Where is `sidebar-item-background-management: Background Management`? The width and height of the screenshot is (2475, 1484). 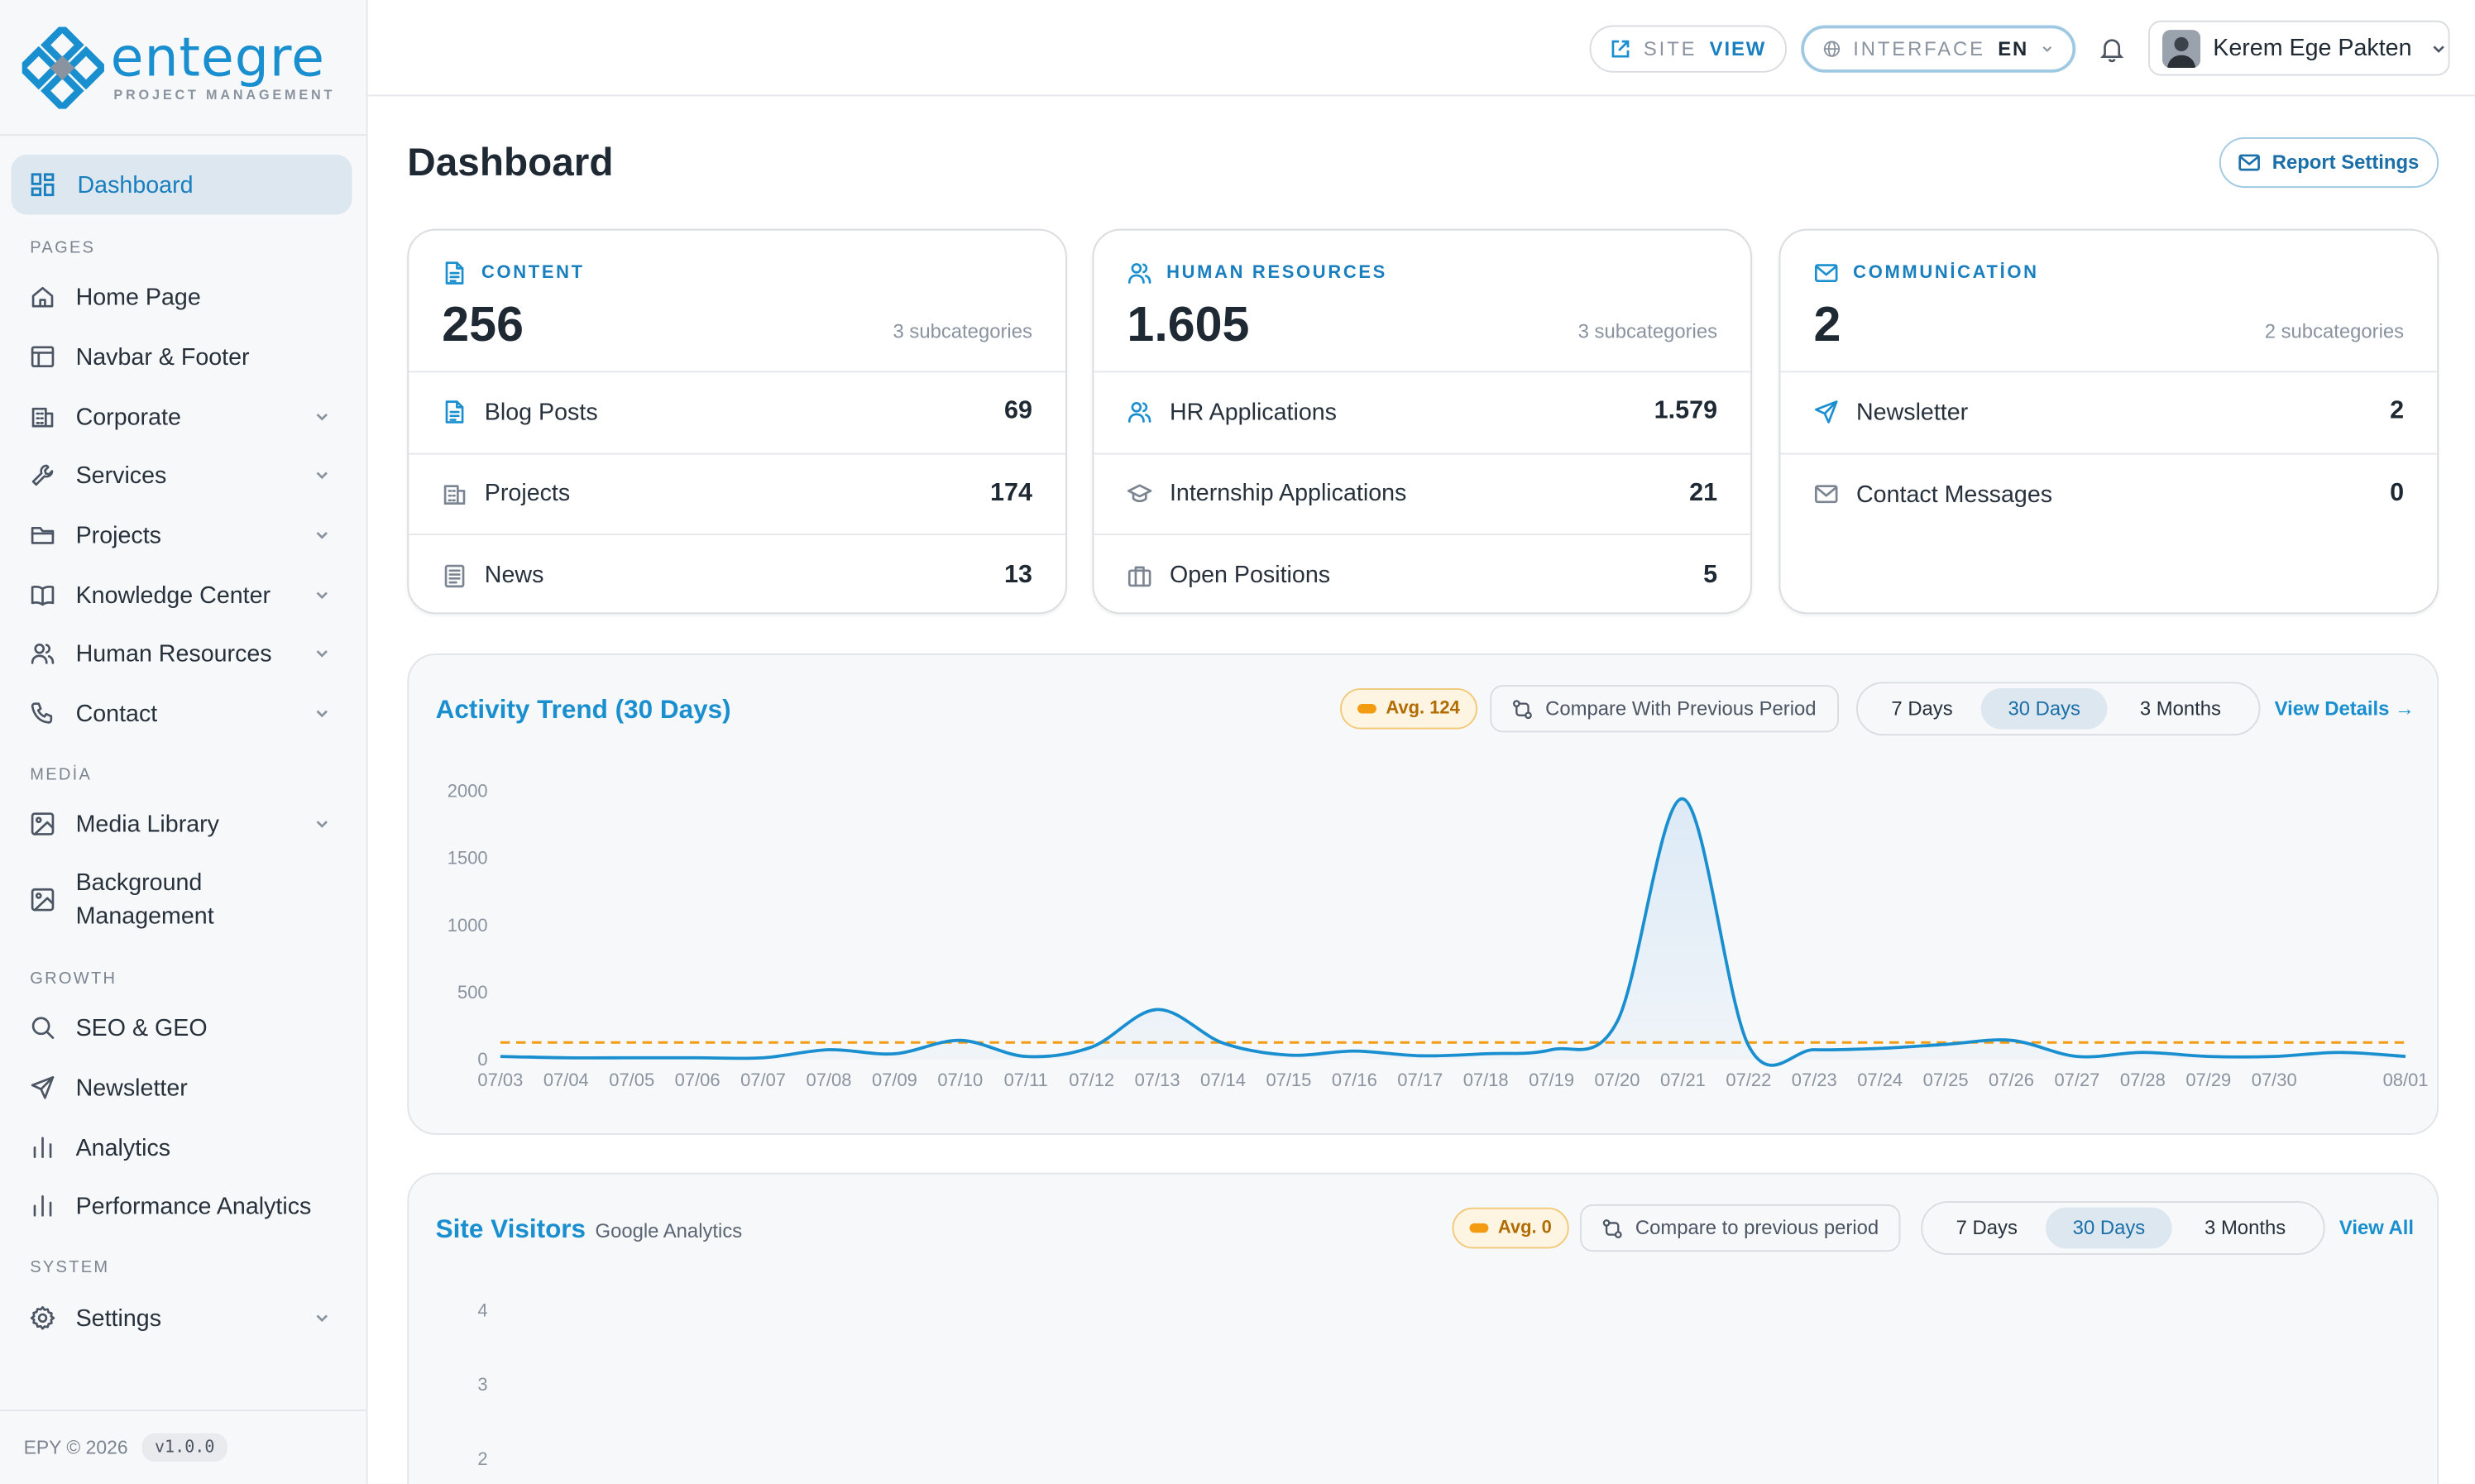
sidebar-item-background-management: Background Management is located at coordinates (184, 900).